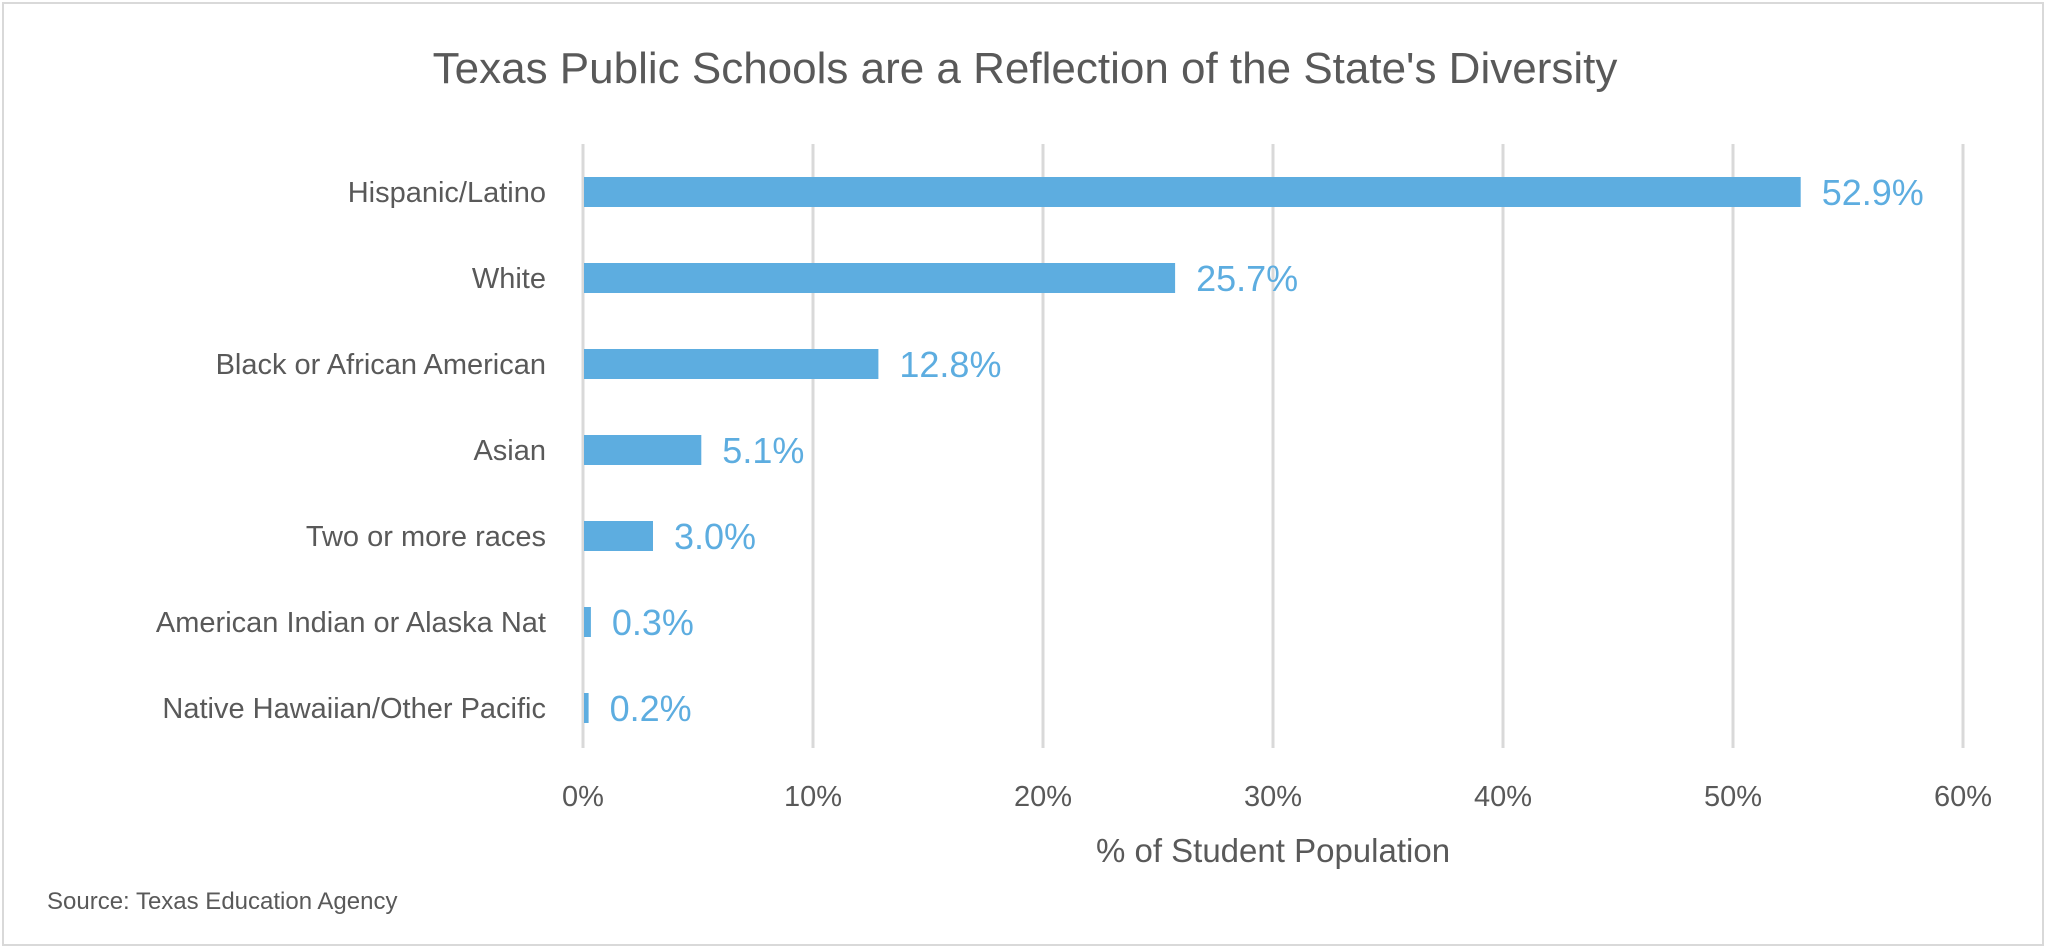 Image resolution: width=2050 pixels, height=952 pixels. What do you see at coordinates (1043, 797) in the screenshot?
I see `x-tick-label: 20%` at bounding box center [1043, 797].